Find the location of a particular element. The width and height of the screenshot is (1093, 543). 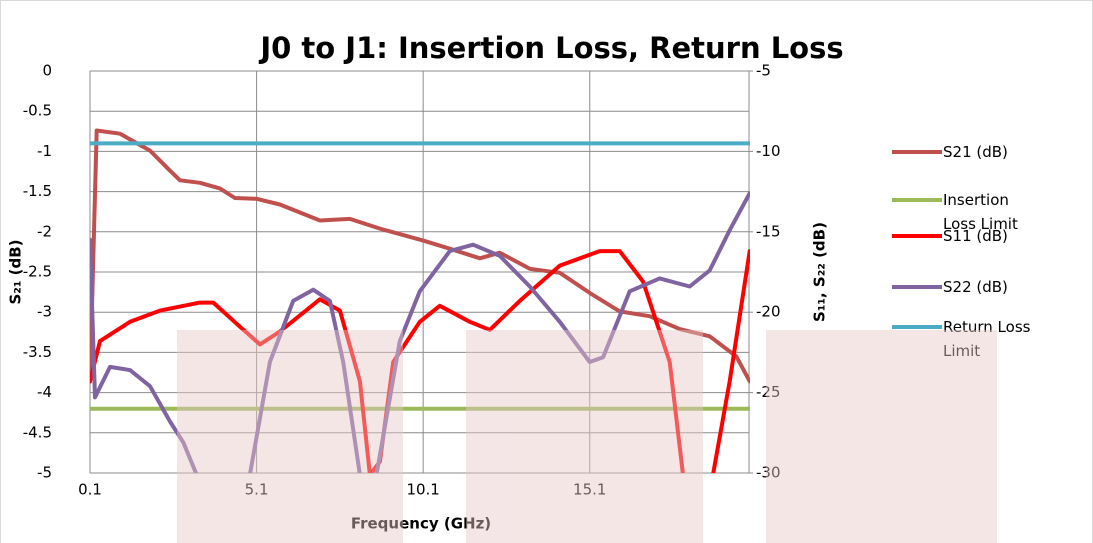

legend-entry: S22 (dB) is located at coordinates (975, 287).